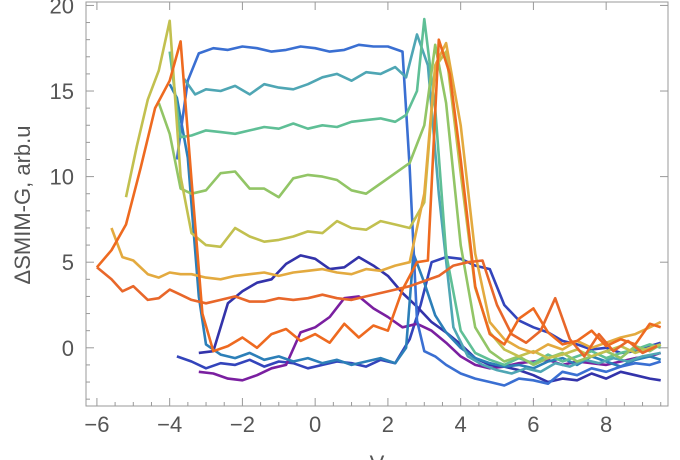  I want to click on y-tick-label: 10, so click(62, 177).